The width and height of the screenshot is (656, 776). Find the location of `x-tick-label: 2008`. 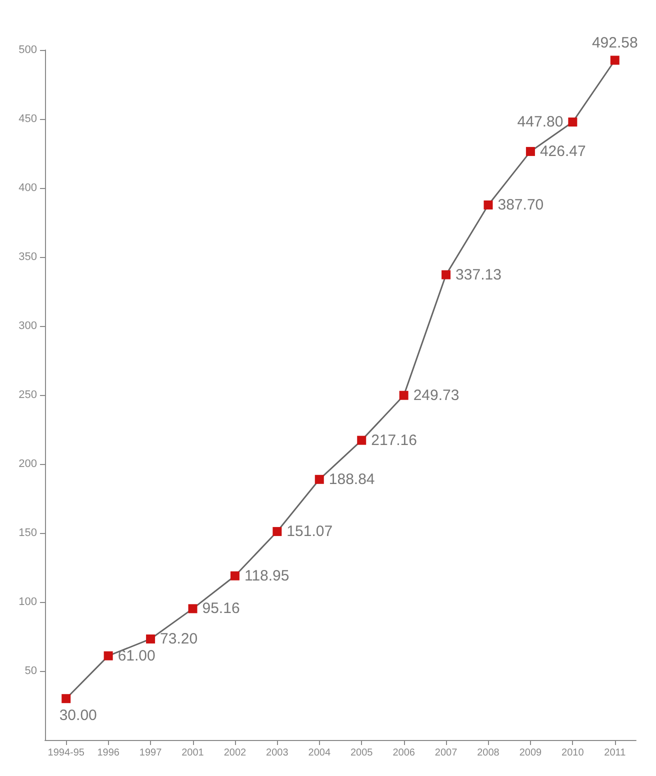

x-tick-label: 2008 is located at coordinates (488, 753).